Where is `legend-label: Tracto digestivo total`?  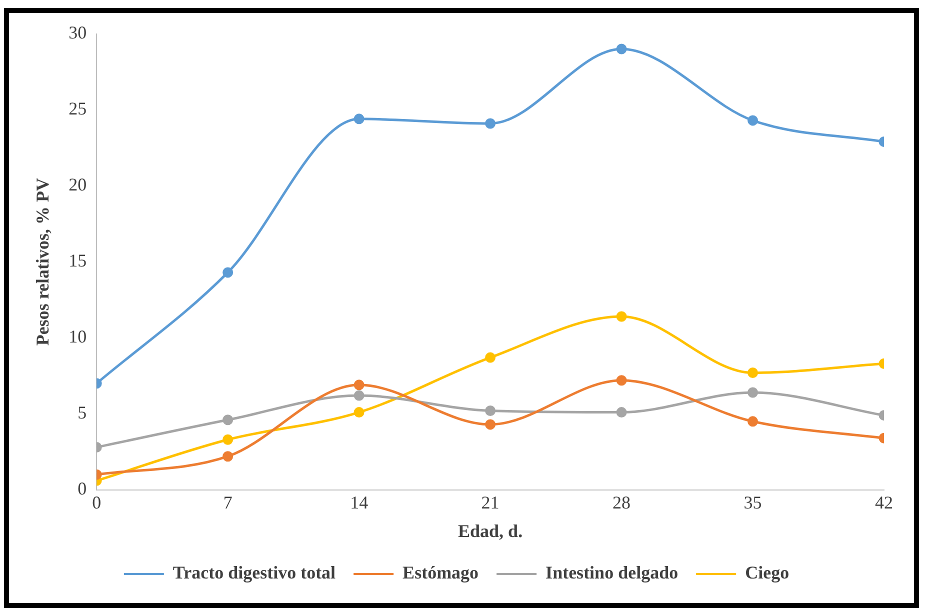 legend-label: Tracto digestivo total is located at coordinates (254, 572).